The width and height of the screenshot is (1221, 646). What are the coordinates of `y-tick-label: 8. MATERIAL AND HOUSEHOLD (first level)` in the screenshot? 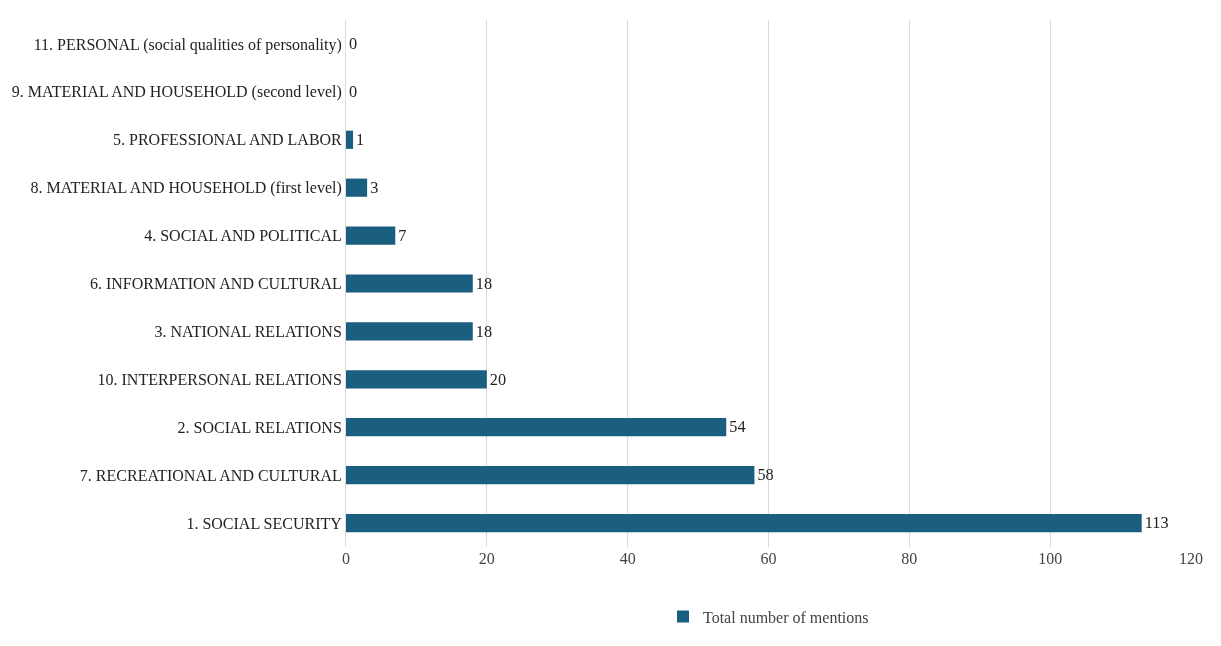 It's located at (186, 188).